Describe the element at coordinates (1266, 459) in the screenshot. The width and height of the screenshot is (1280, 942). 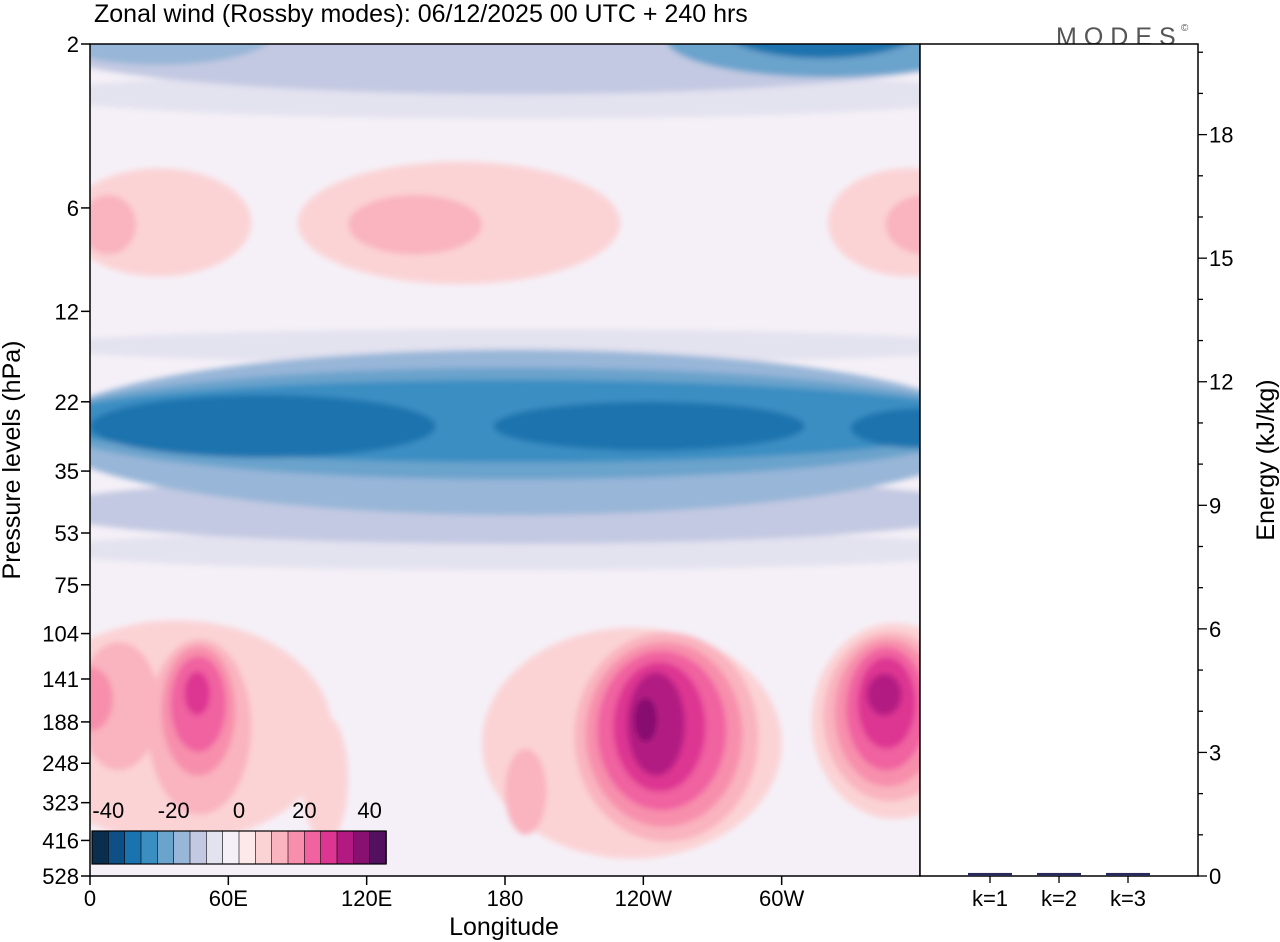
I see `y2-axis-label: Energy (kJ/kg)` at that location.